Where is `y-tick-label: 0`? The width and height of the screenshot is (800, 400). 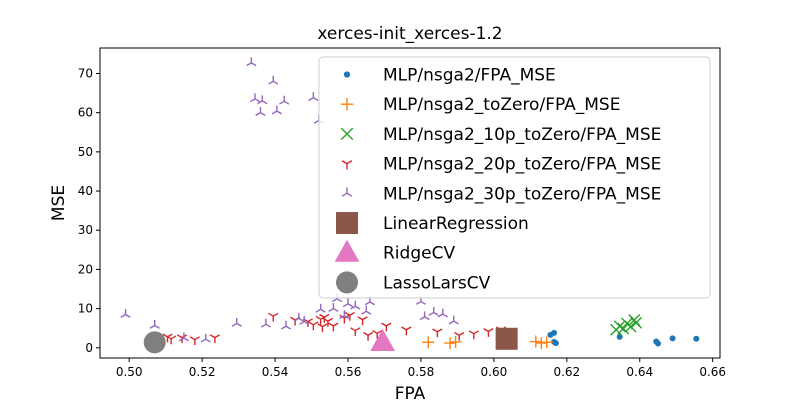
y-tick-label: 0 is located at coordinates (89, 348).